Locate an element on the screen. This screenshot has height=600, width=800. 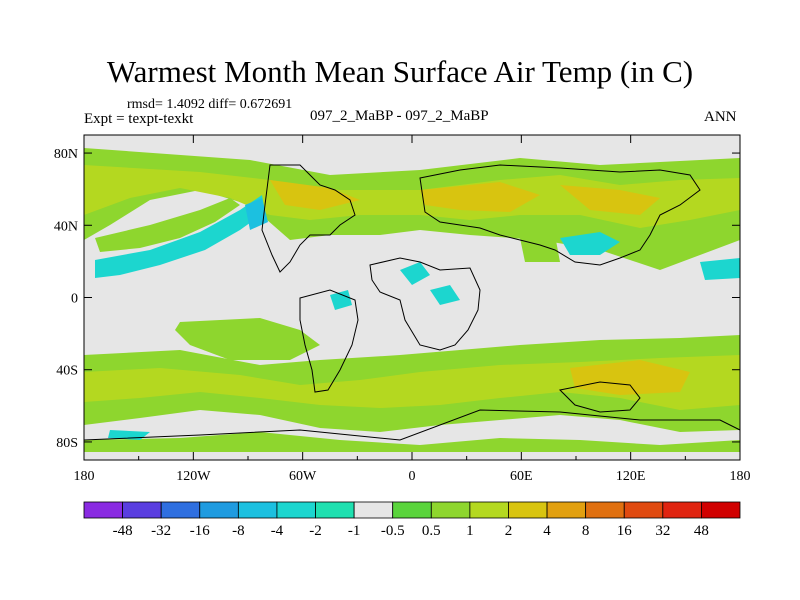
field-siberia-orange is located at coordinates (480, 197).